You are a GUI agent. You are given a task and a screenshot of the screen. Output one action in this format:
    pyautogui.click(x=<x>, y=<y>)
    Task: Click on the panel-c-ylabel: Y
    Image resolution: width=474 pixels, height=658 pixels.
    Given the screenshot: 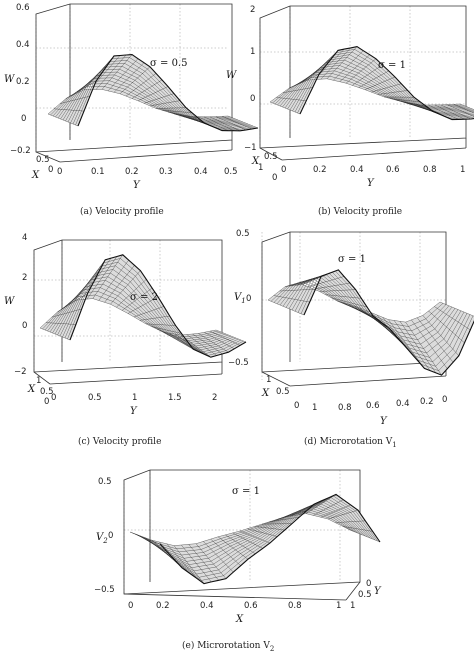 What is the action you would take?
    pyautogui.click(x=134, y=411)
    